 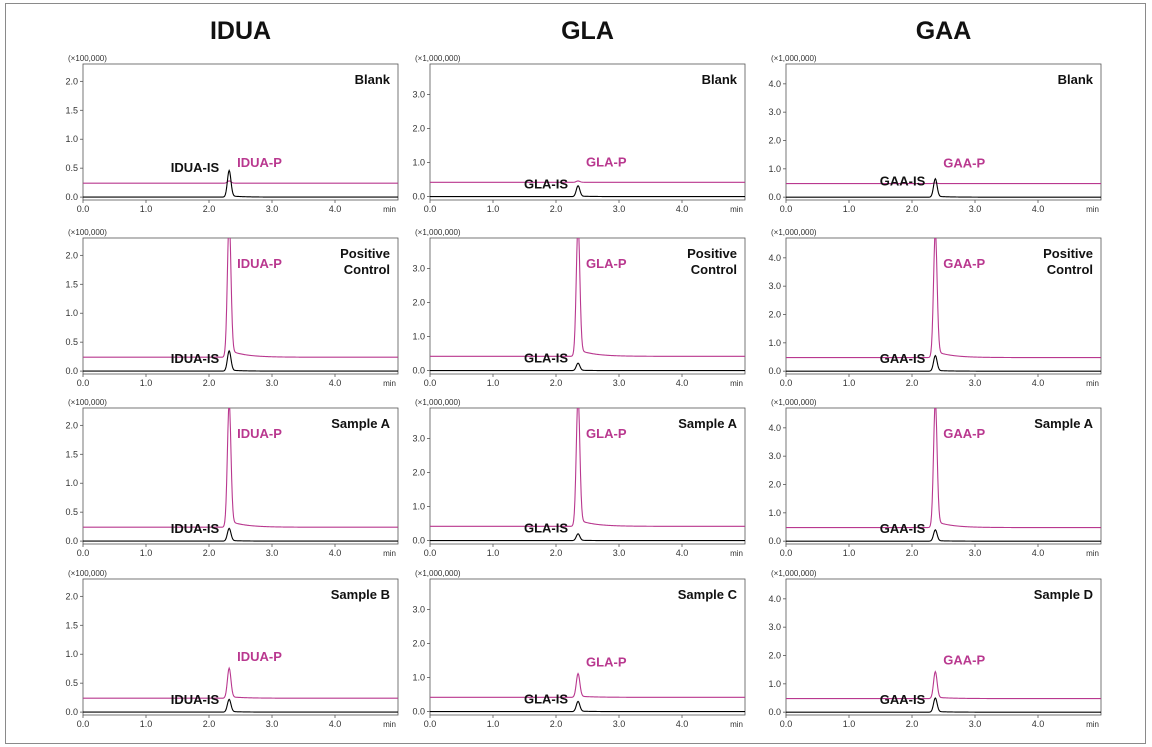 What do you see at coordinates (849, 724) in the screenshot?
I see `x-tick-label-gaa-r4: 1.0` at bounding box center [849, 724].